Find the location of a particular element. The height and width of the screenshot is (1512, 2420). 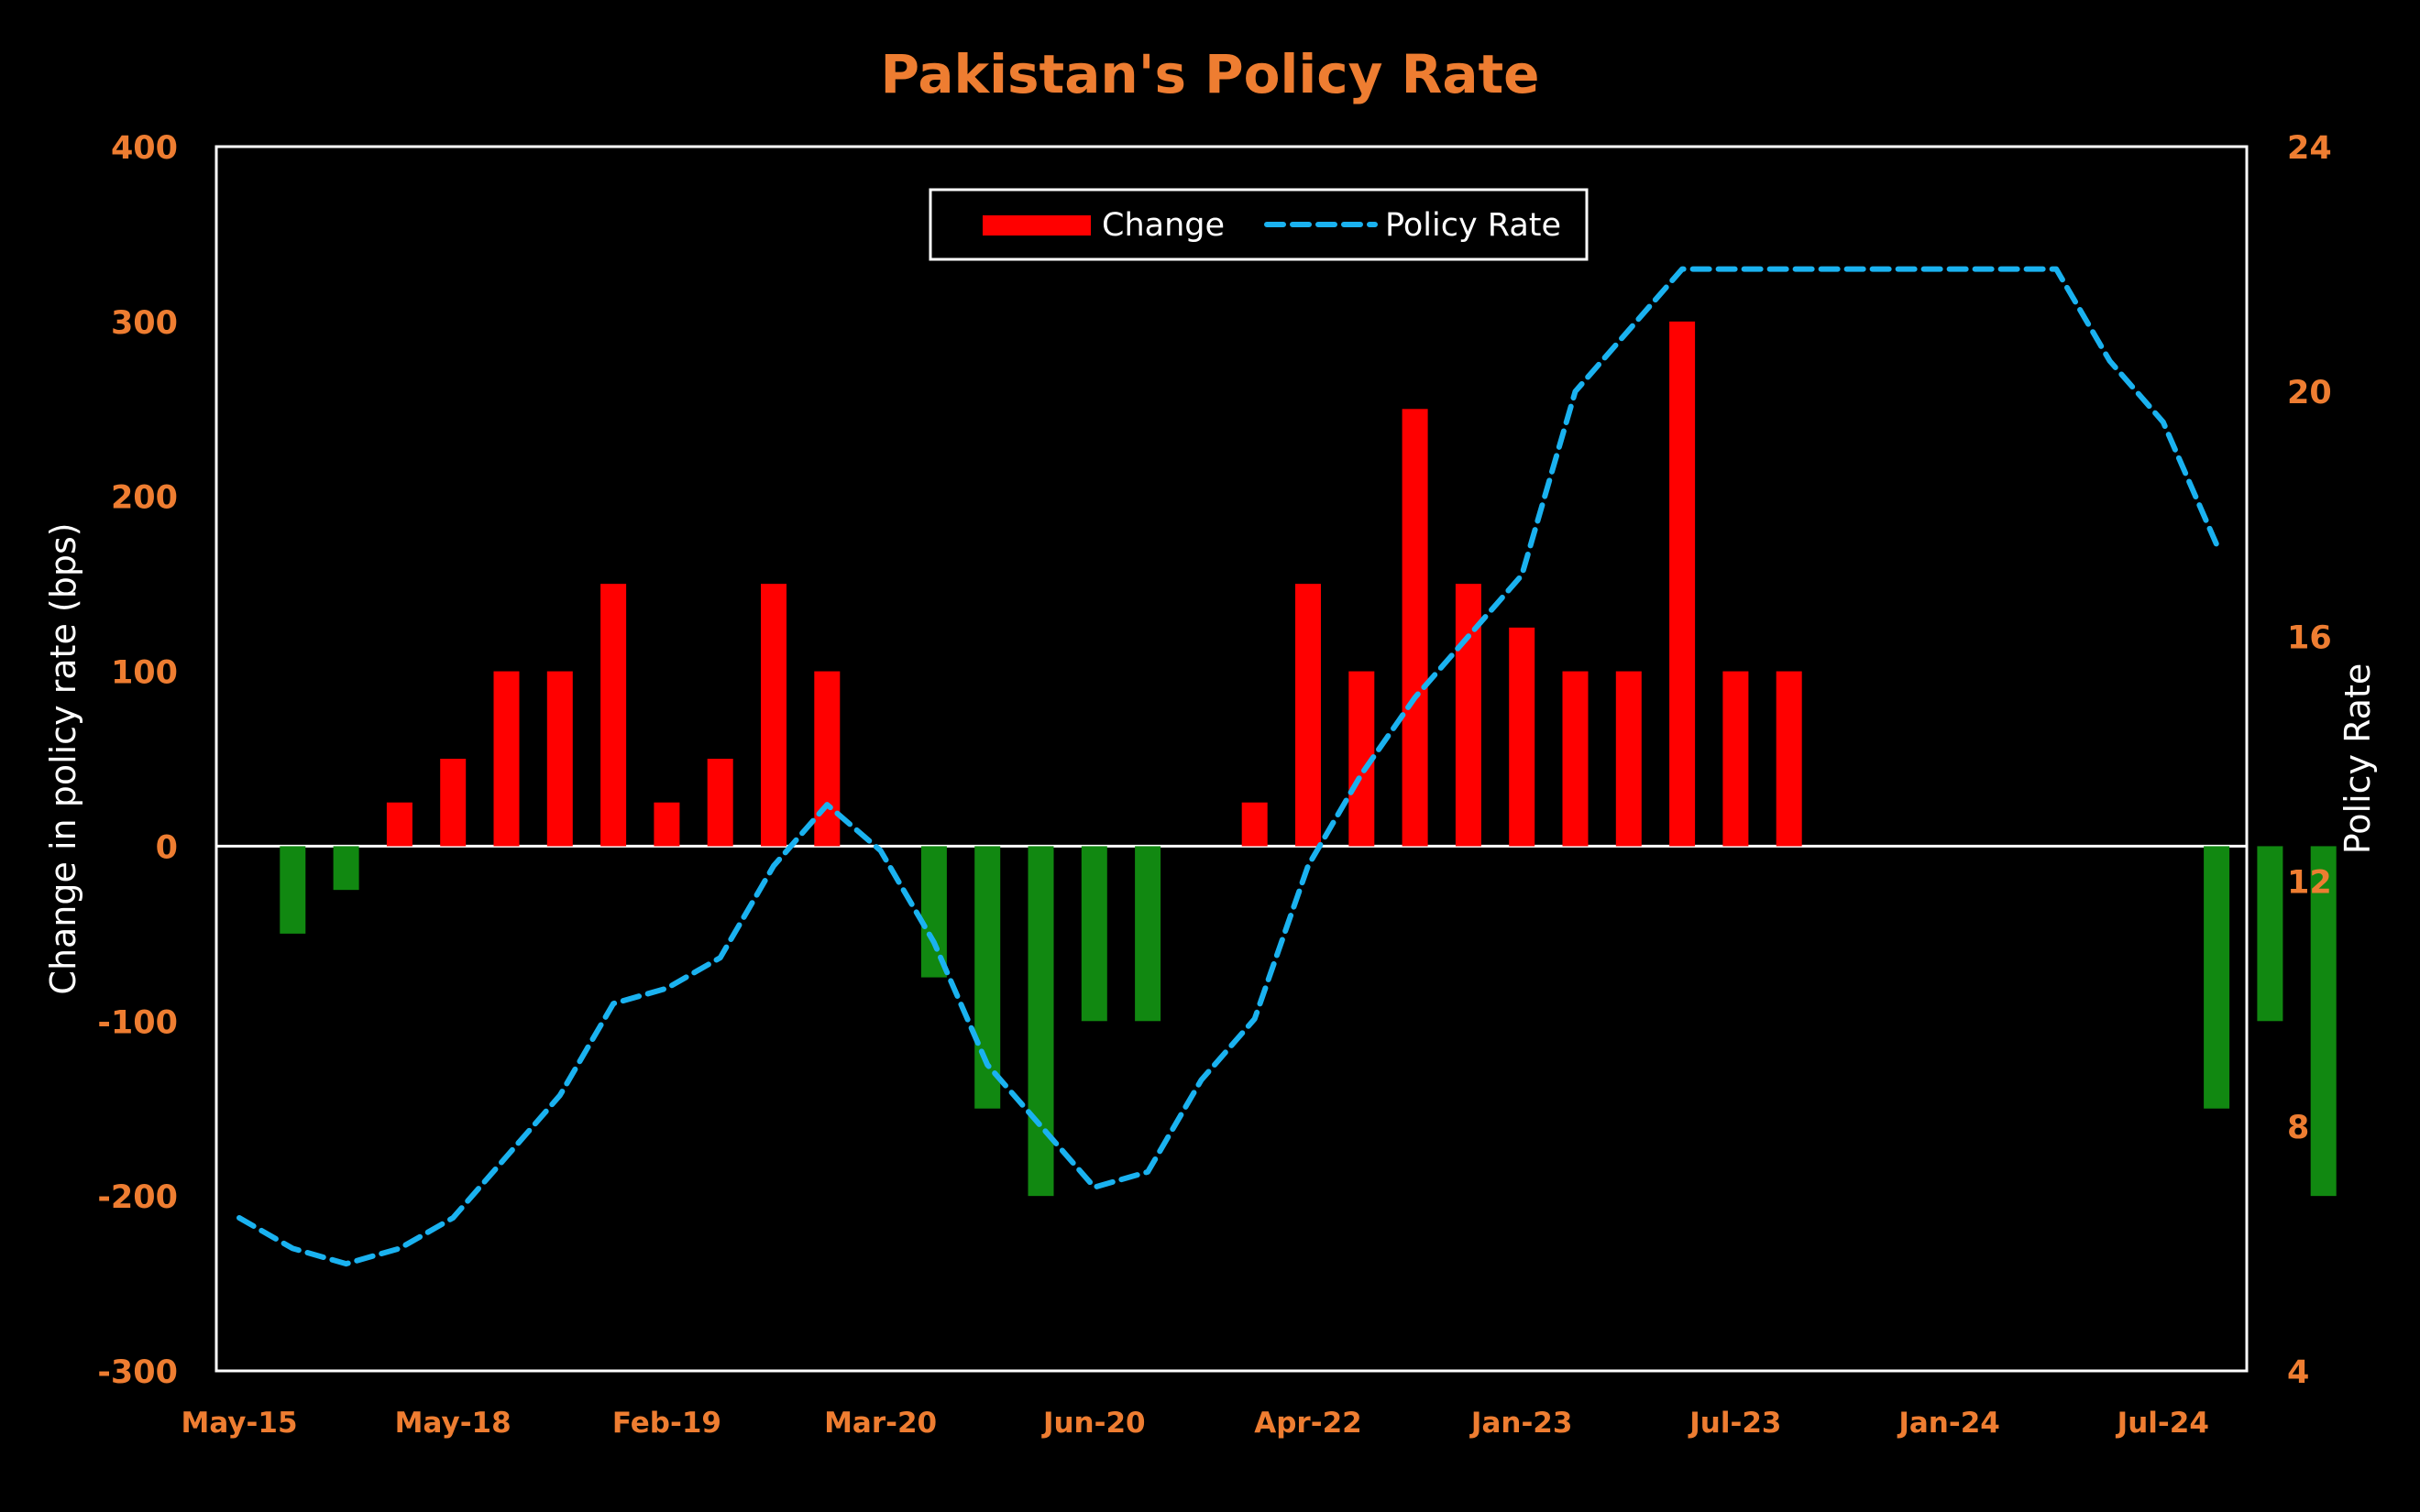

left-axis-tick-label: 0 is located at coordinates (167, 847).